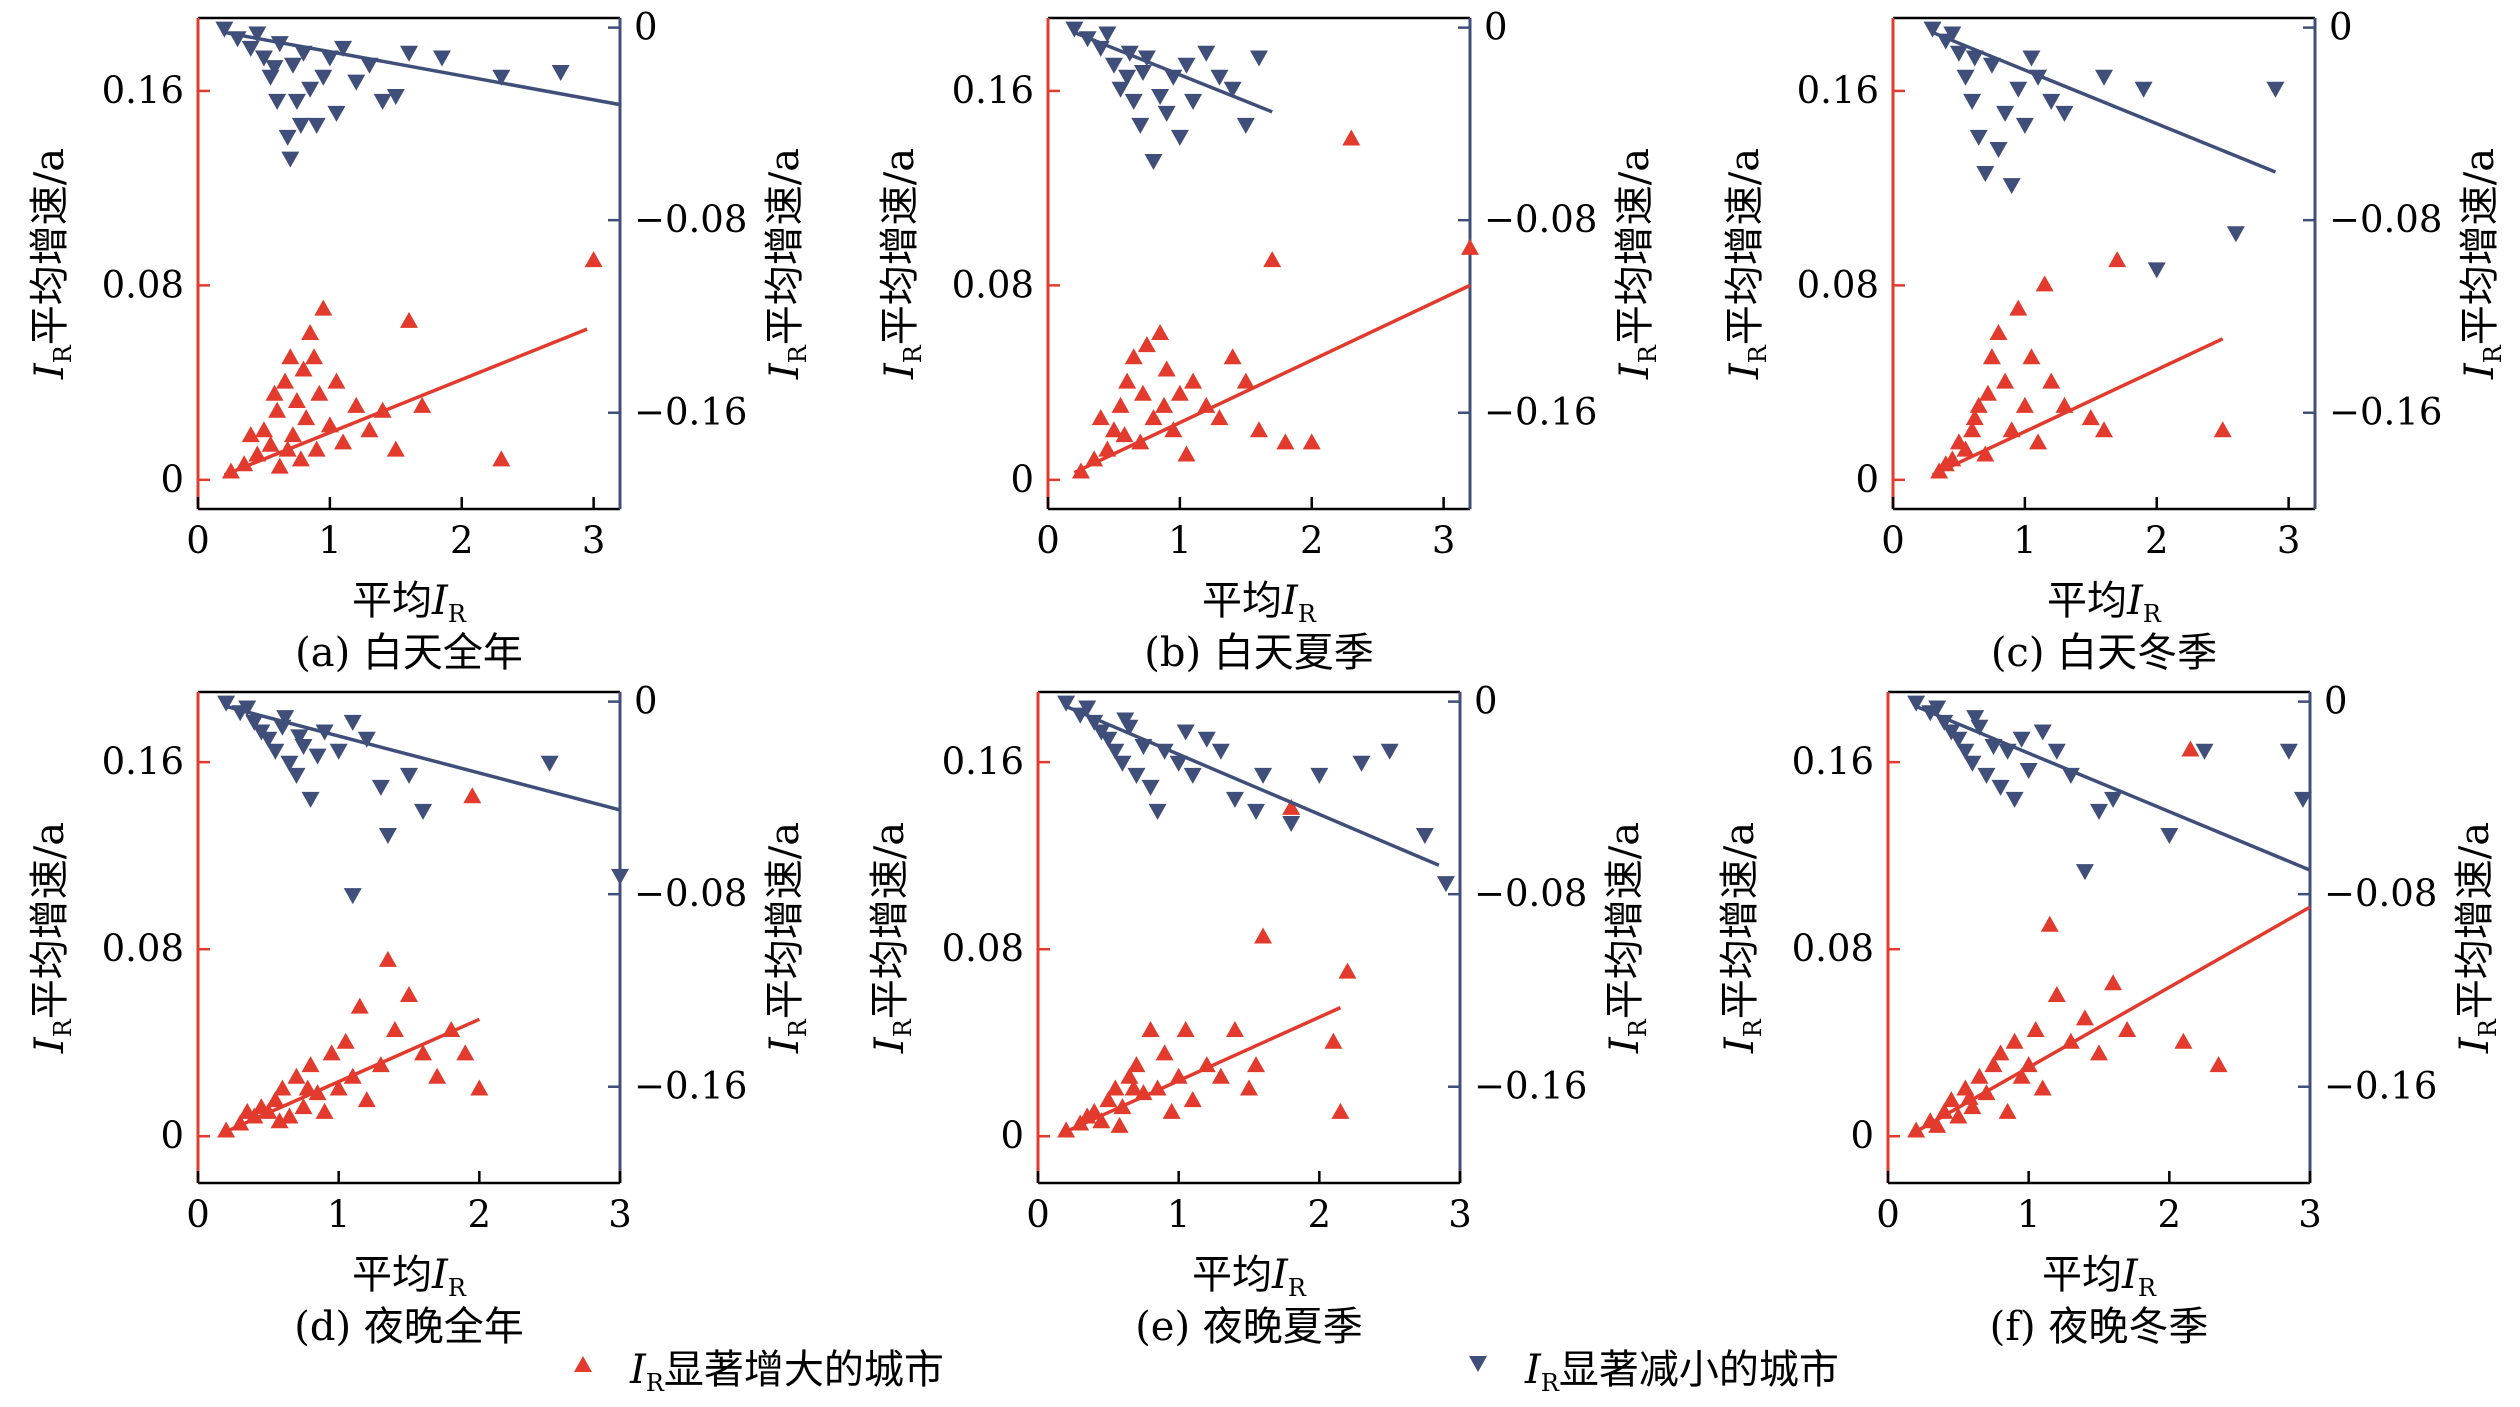 Image resolution: width=2520 pixels, height=1407 pixels. Describe the element at coordinates (2099, 1327) in the screenshot. I see `panel-caption: (f) 夜晚冬季` at that location.